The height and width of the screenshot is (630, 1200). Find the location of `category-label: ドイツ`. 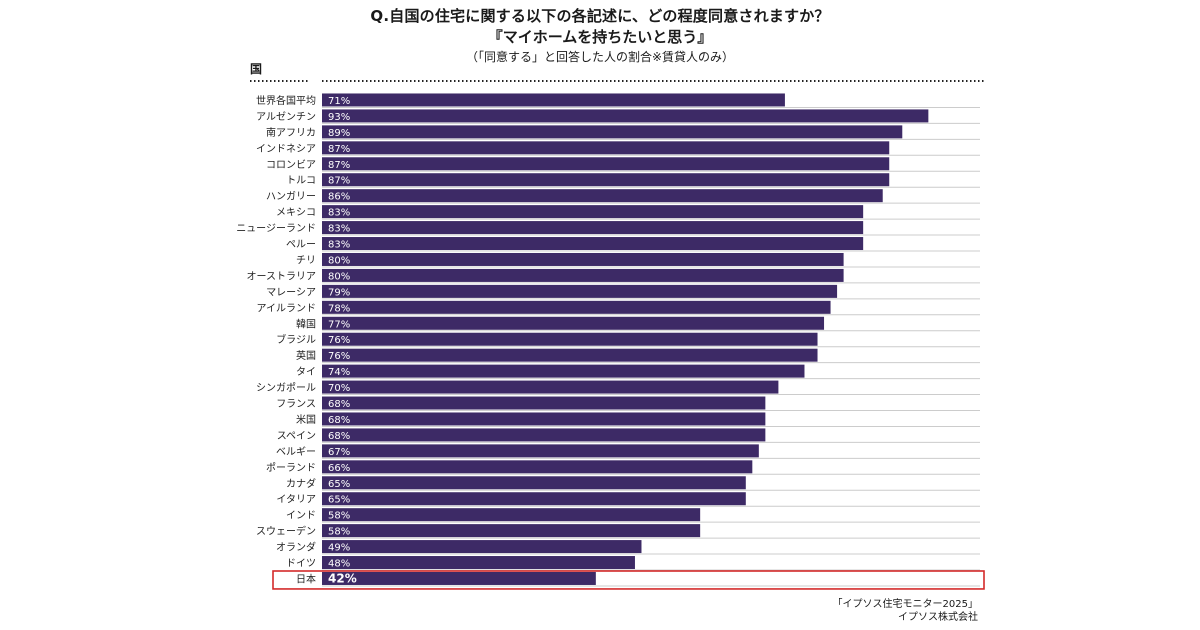

category-label: ドイツ is located at coordinates (301, 564).